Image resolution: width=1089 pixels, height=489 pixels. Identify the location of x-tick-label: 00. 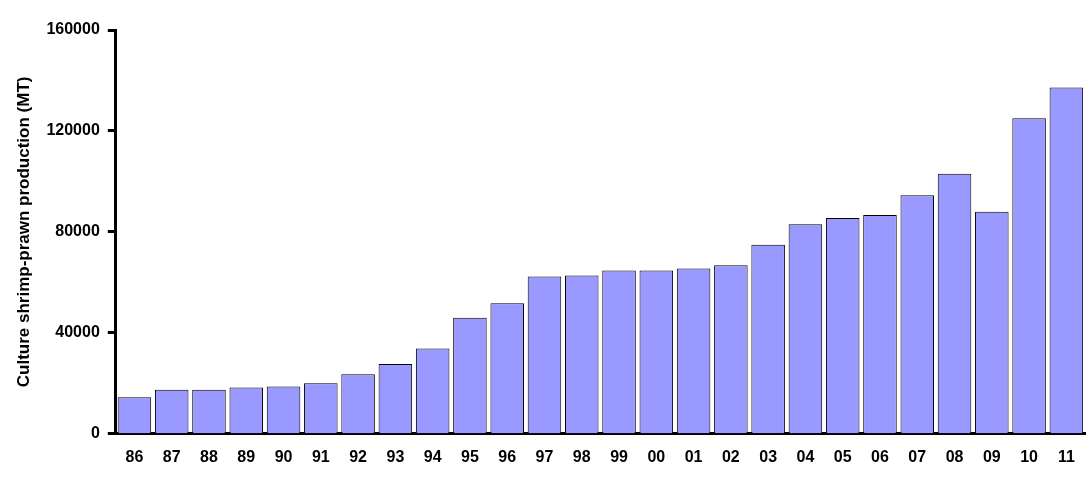
(656, 456).